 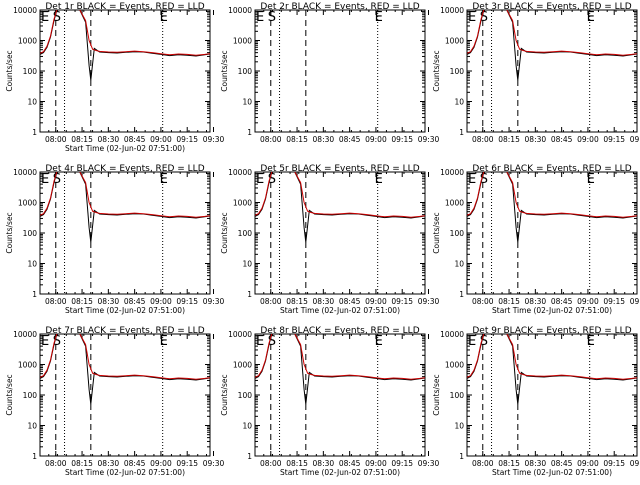 What do you see at coordinates (124, 331) in the screenshot?
I see `panel-title: Det 7r BLACK = Events, RED = LLD` at bounding box center [124, 331].